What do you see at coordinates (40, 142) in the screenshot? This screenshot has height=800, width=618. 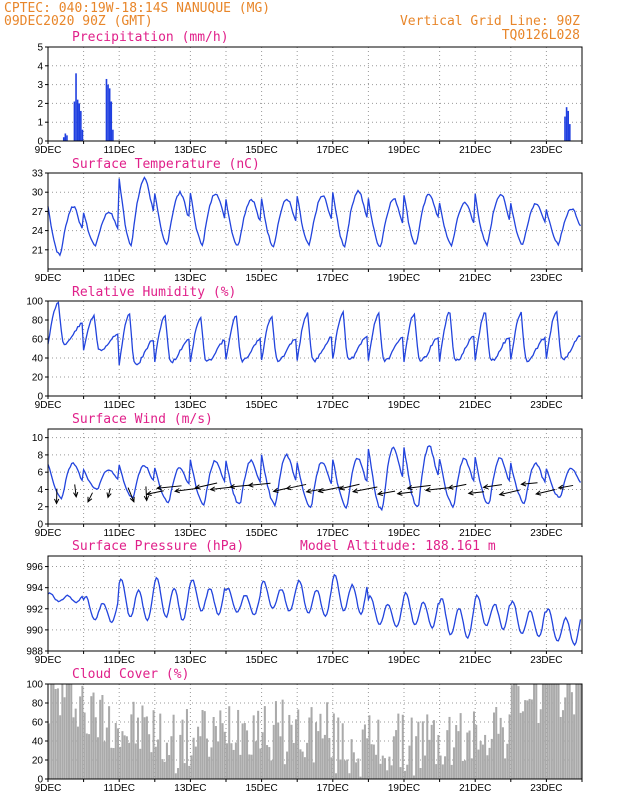 I see `y-tick-label: 0` at bounding box center [40, 142].